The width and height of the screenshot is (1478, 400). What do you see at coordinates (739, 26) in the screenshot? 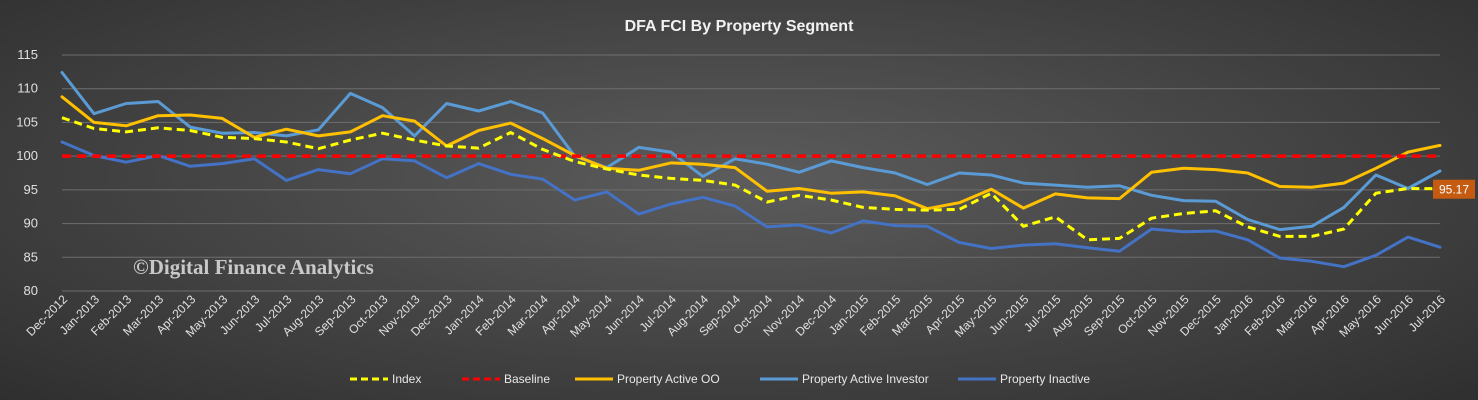
I see `chart-title: DFA FCI By Property Segment` at bounding box center [739, 26].